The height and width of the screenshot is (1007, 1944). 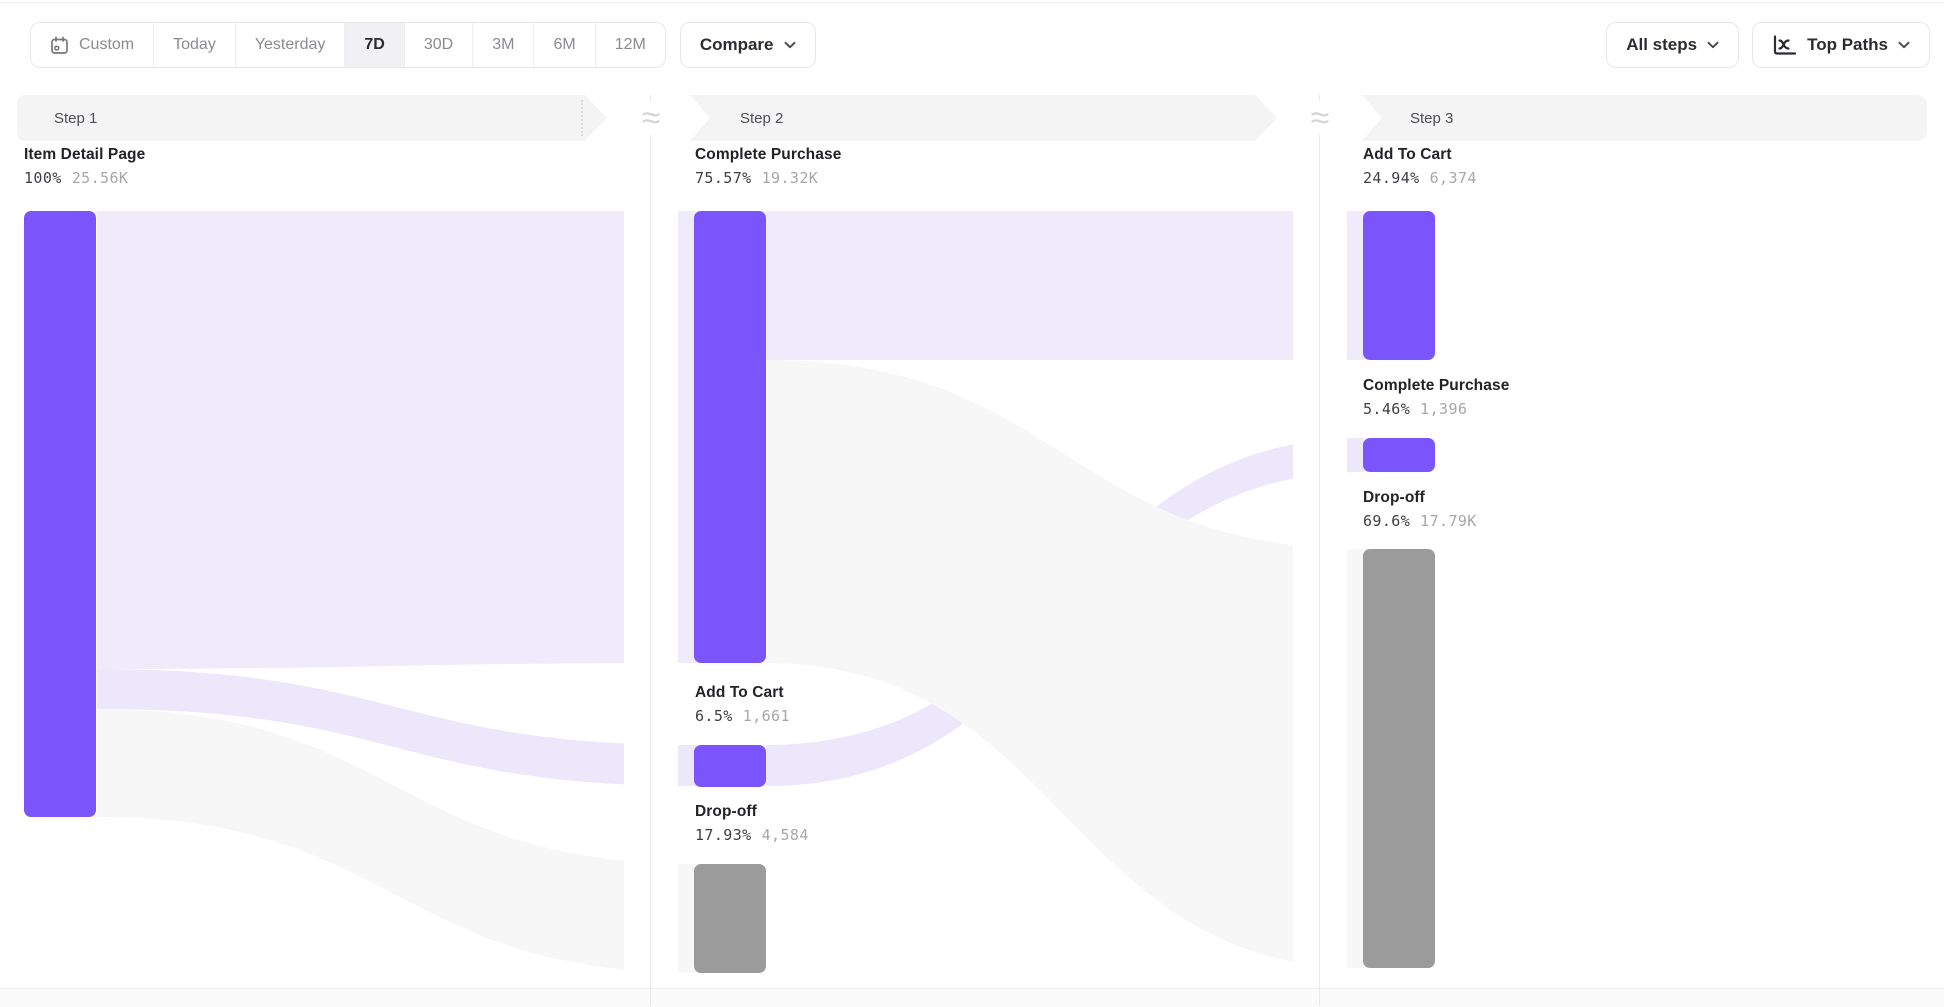 I want to click on step-3-header: Step 3, so click(x=1644, y=118).